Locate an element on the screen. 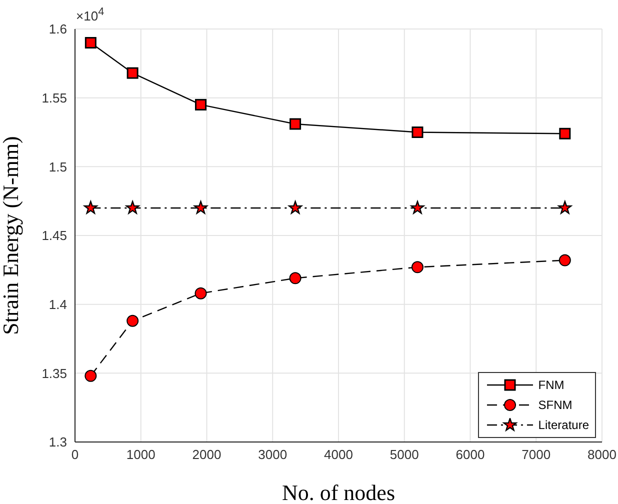 The image size is (618, 504). x-tick-label: 6000 is located at coordinates (470, 454).